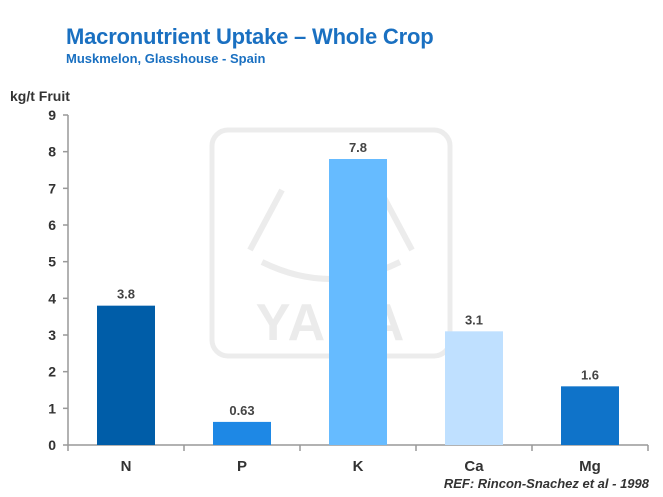 This screenshot has width=663, height=497. Describe the element at coordinates (358, 302) in the screenshot. I see `bar-k` at that location.